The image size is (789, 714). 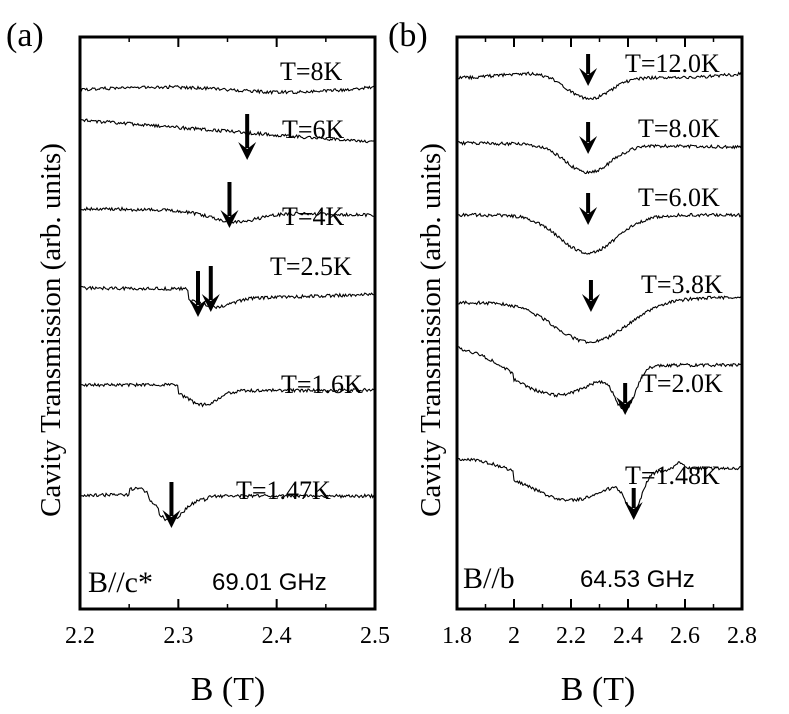 I want to click on frequency-label-b: 64.53 GHz, so click(x=637, y=579).